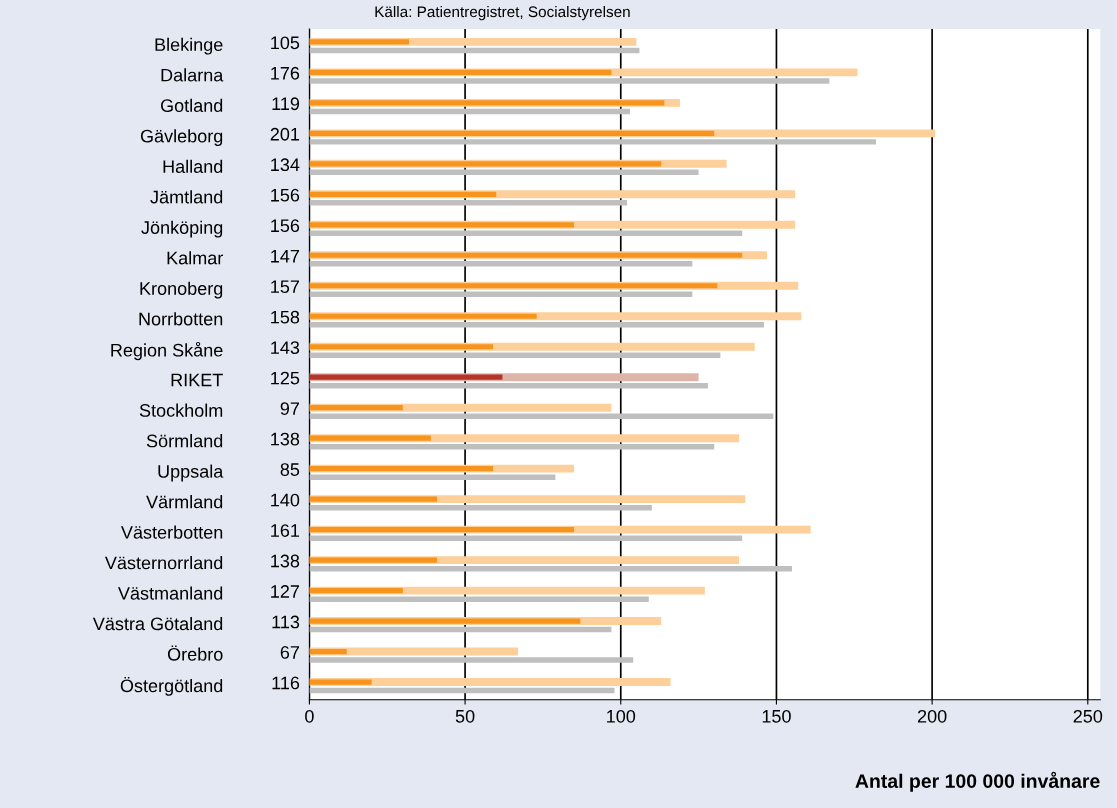  I want to click on data-label: 119, so click(286, 104).